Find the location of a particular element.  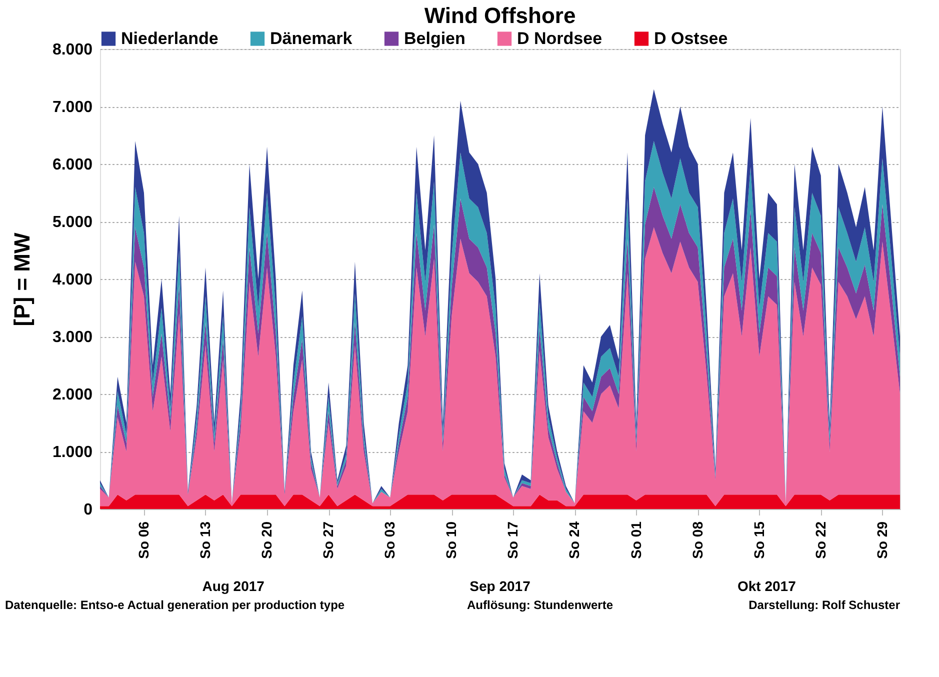

legend-label: Dänemark is located at coordinates (311, 38).